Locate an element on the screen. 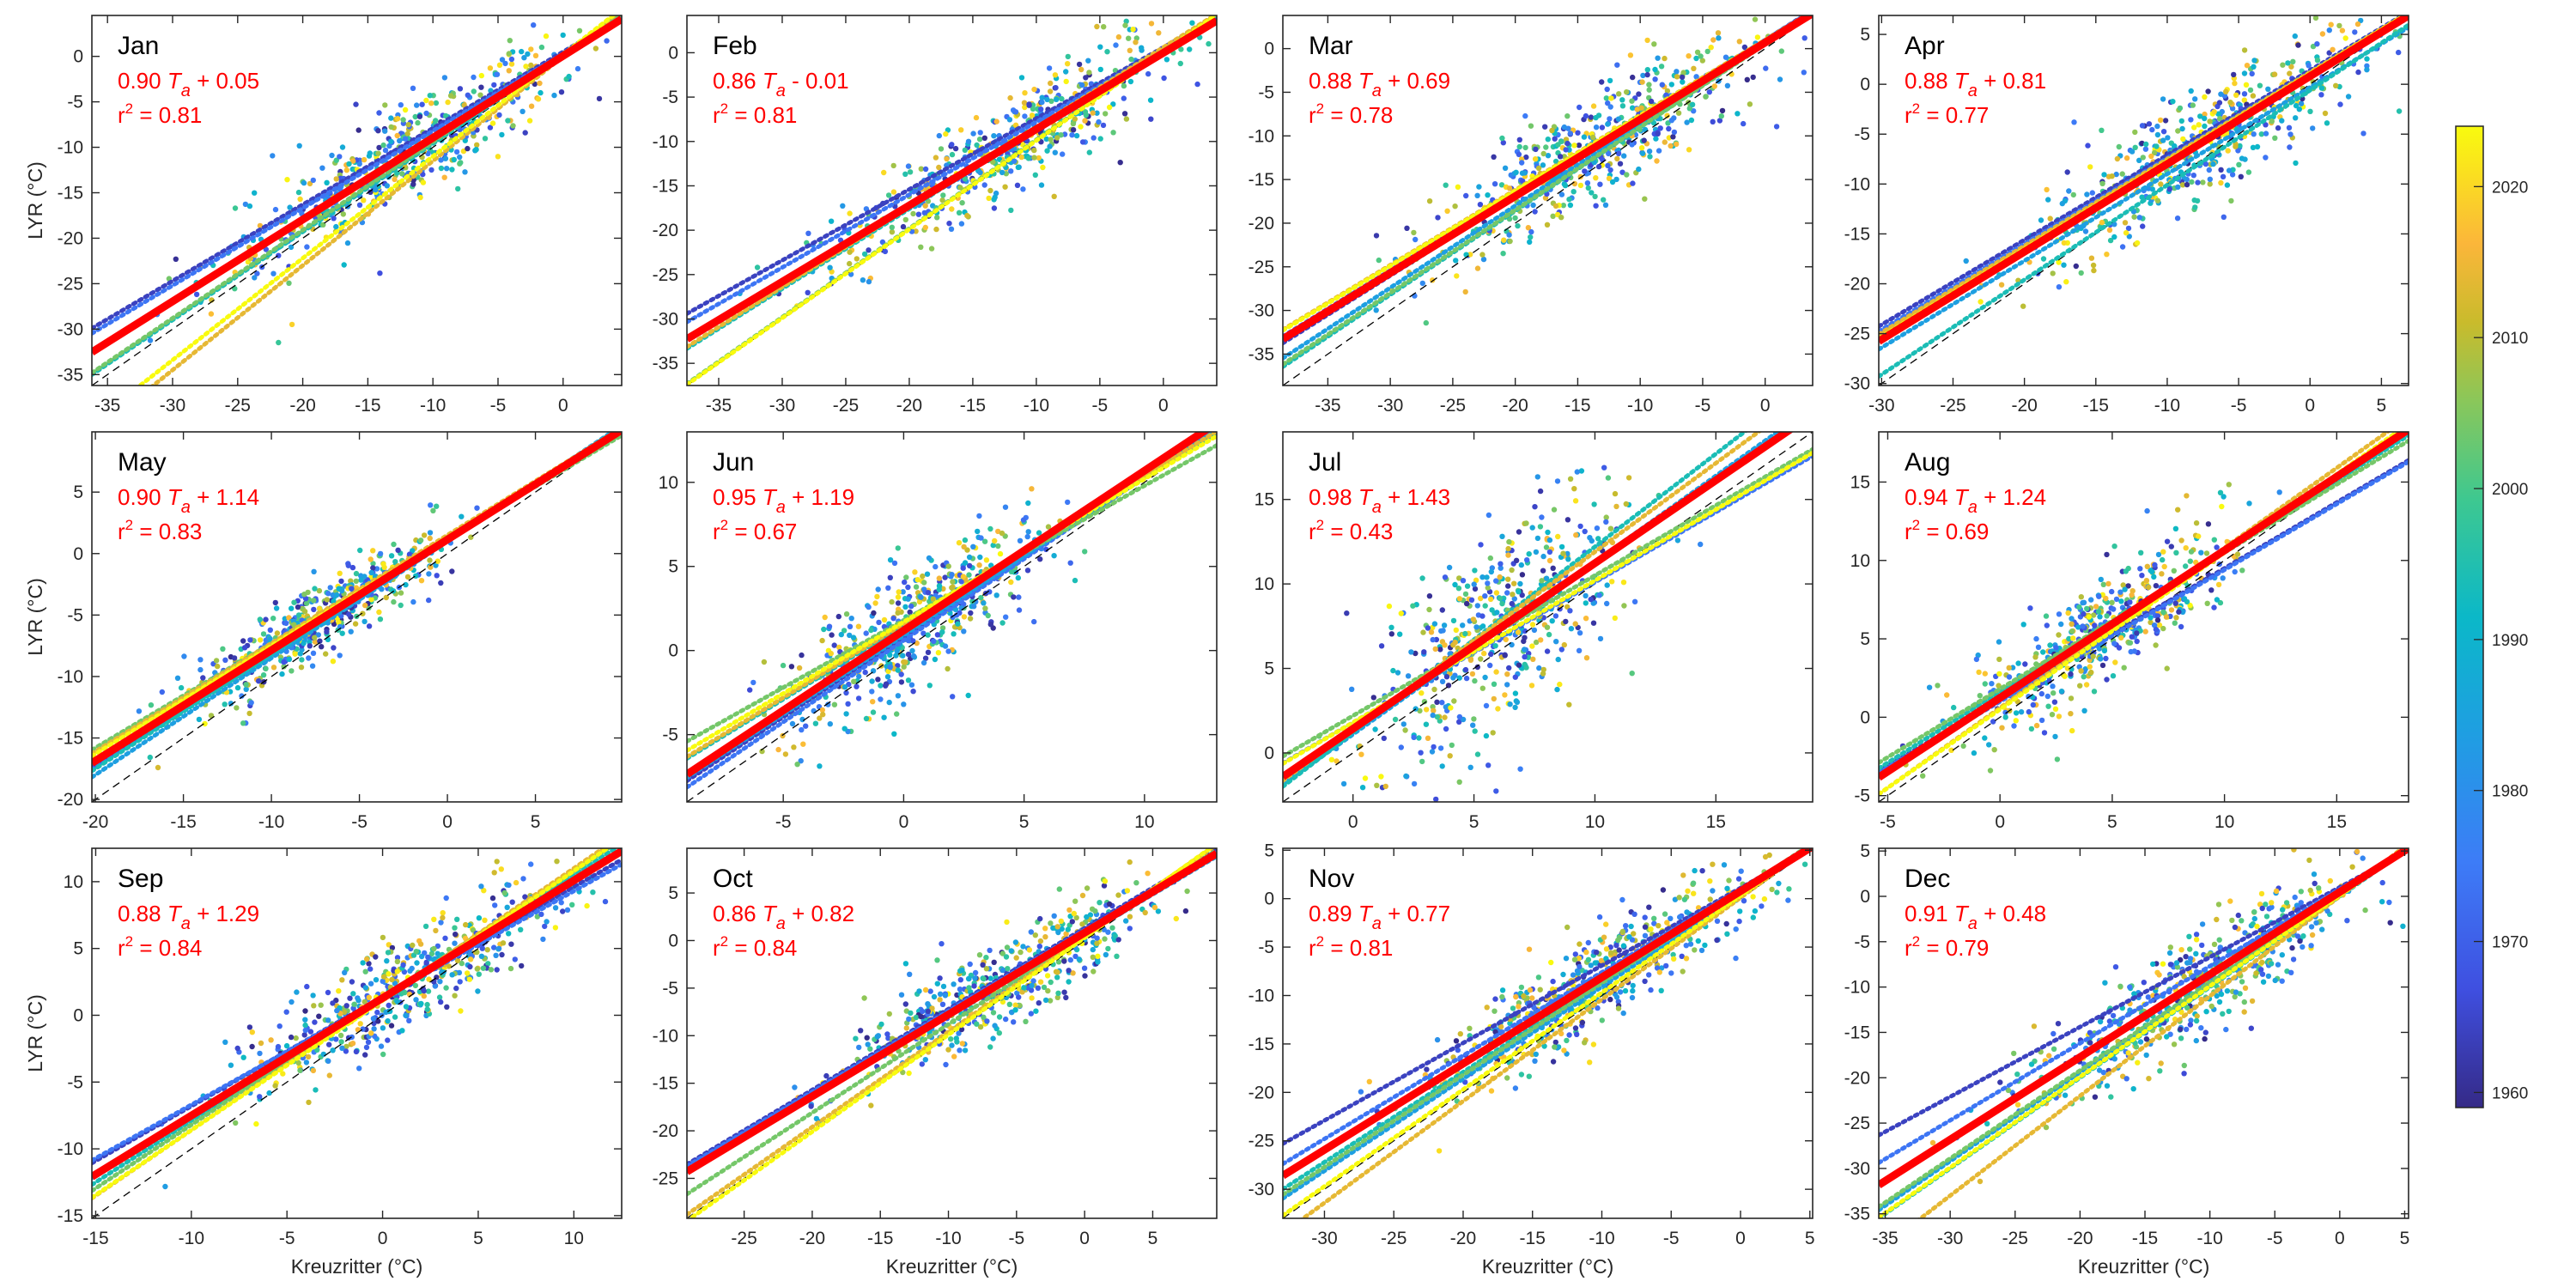 This screenshot has height=1281, width=2576. fit-line is located at coordinates (1539, 606).